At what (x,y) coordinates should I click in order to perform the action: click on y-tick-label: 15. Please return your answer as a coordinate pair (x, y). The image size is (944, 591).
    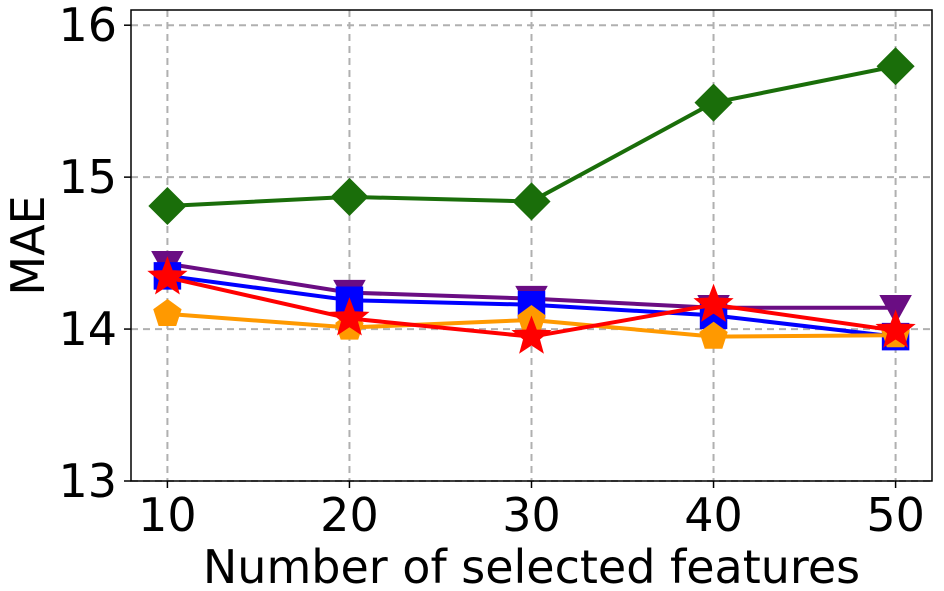
    Looking at the image, I should click on (87, 177).